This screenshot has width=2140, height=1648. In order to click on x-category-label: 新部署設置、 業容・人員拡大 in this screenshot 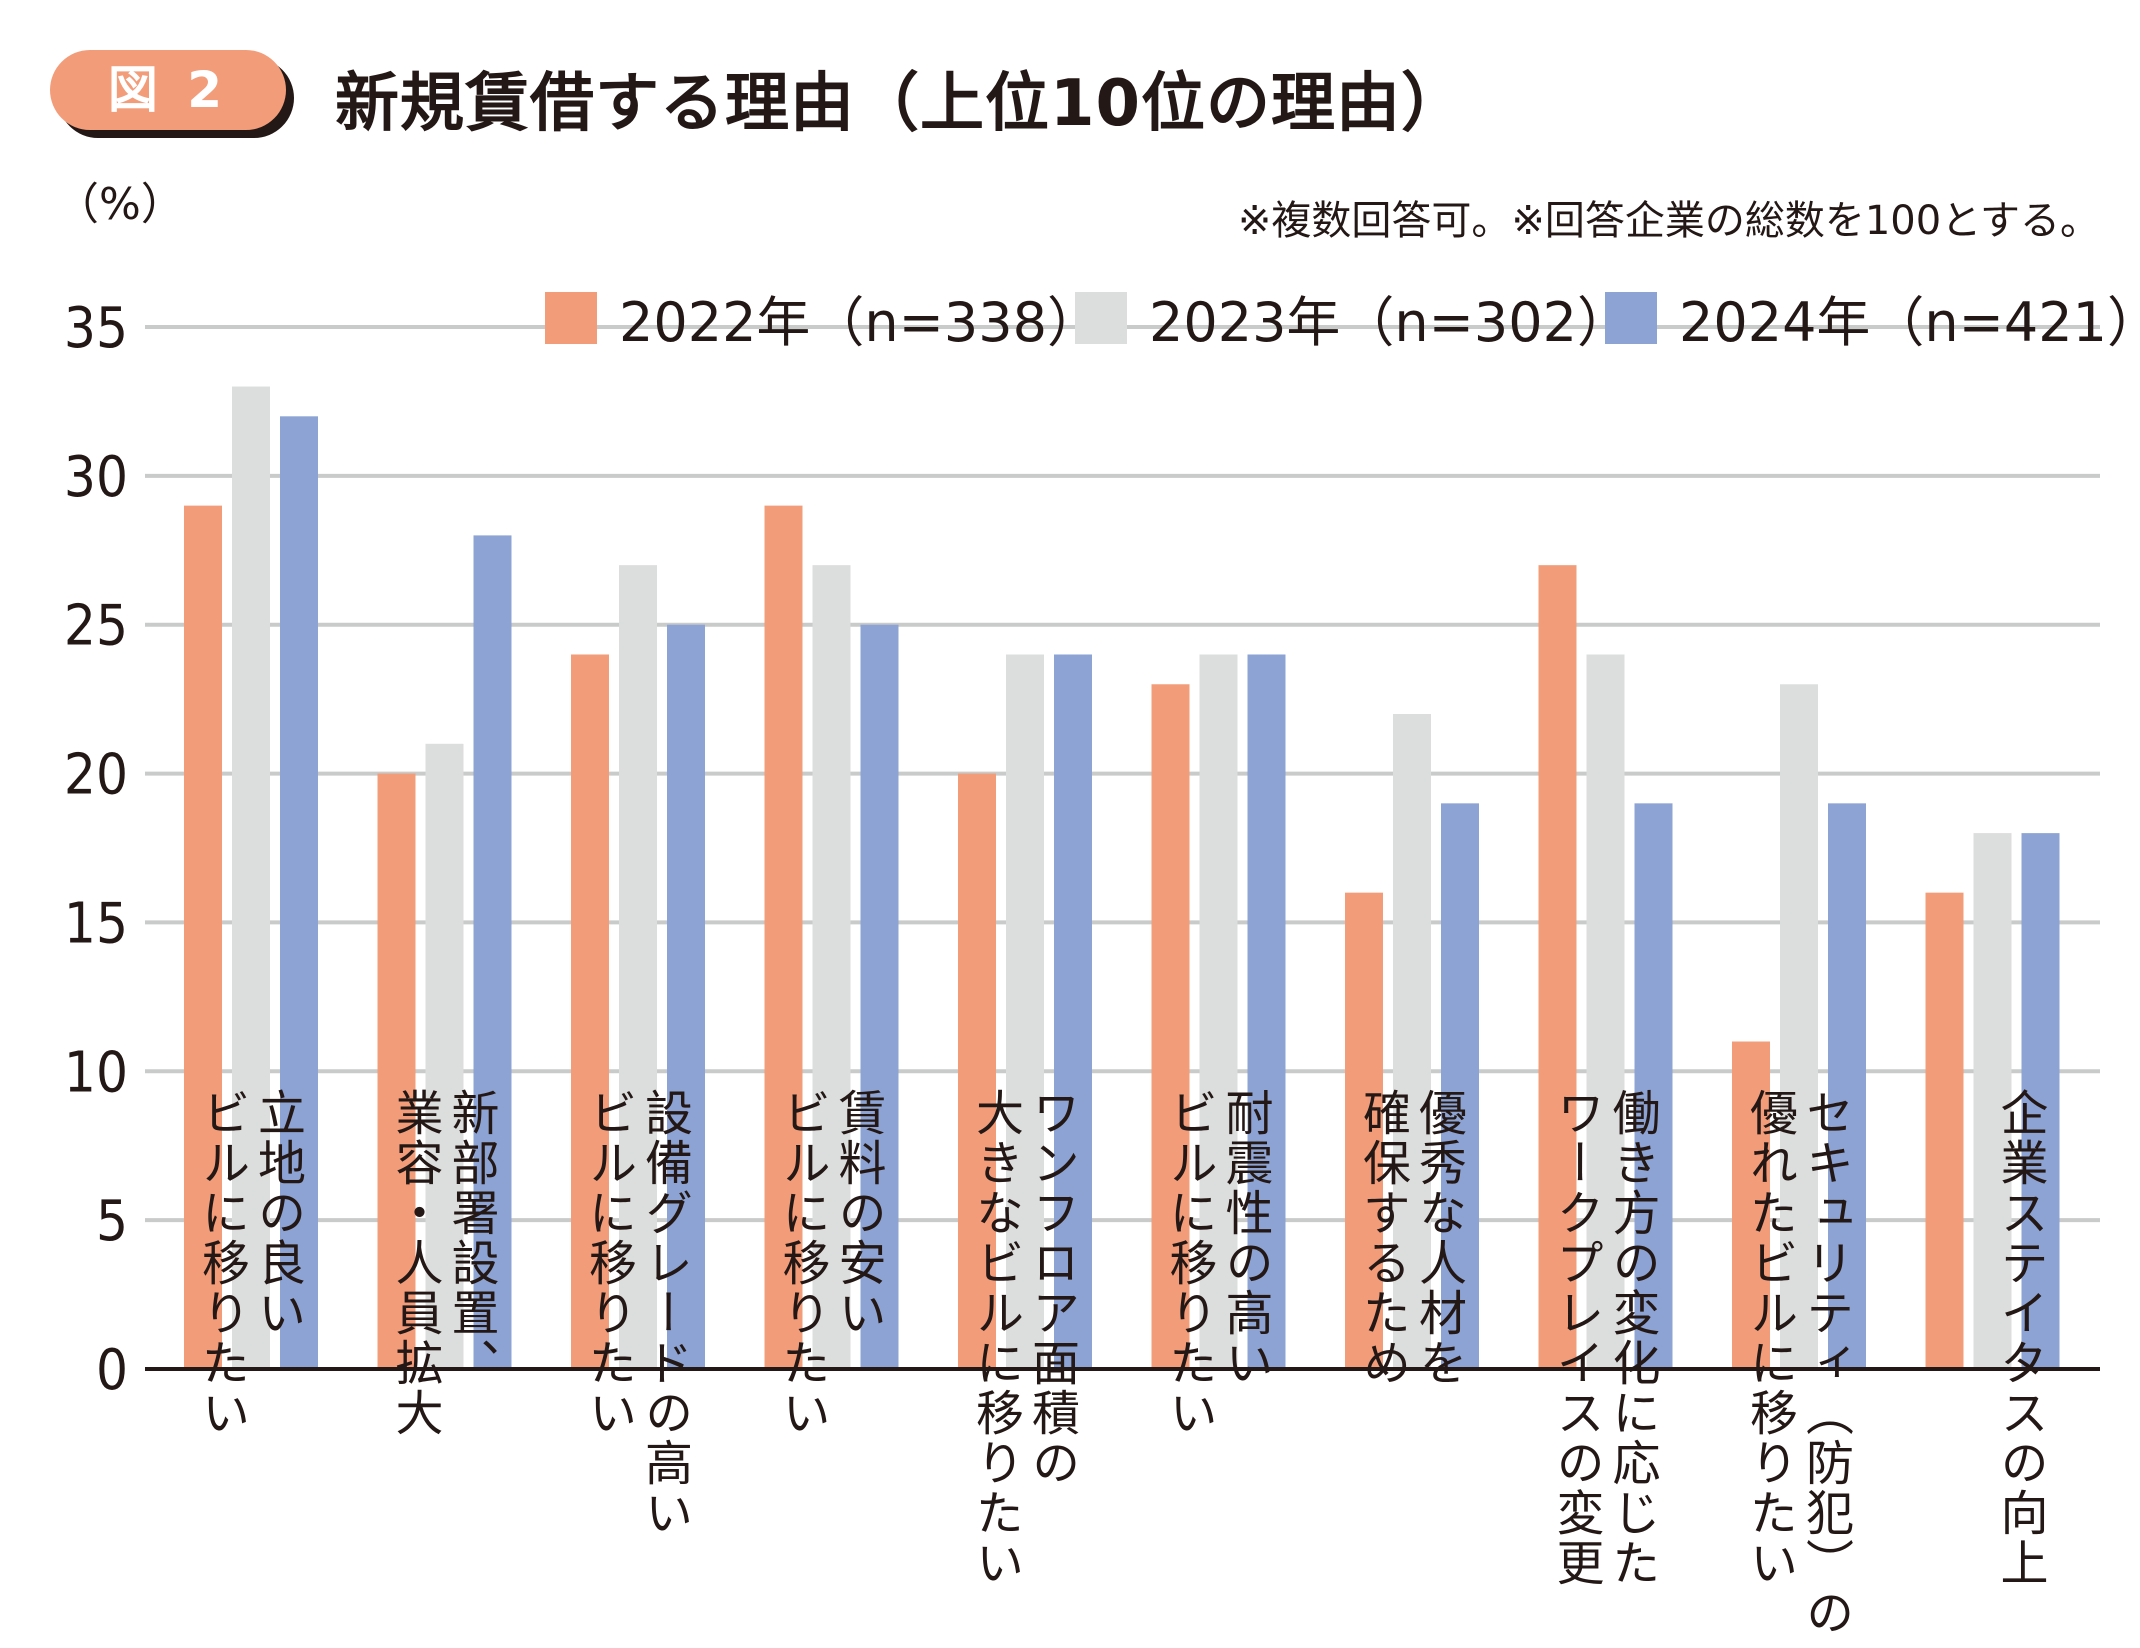, I will do `click(442, 1263)`.